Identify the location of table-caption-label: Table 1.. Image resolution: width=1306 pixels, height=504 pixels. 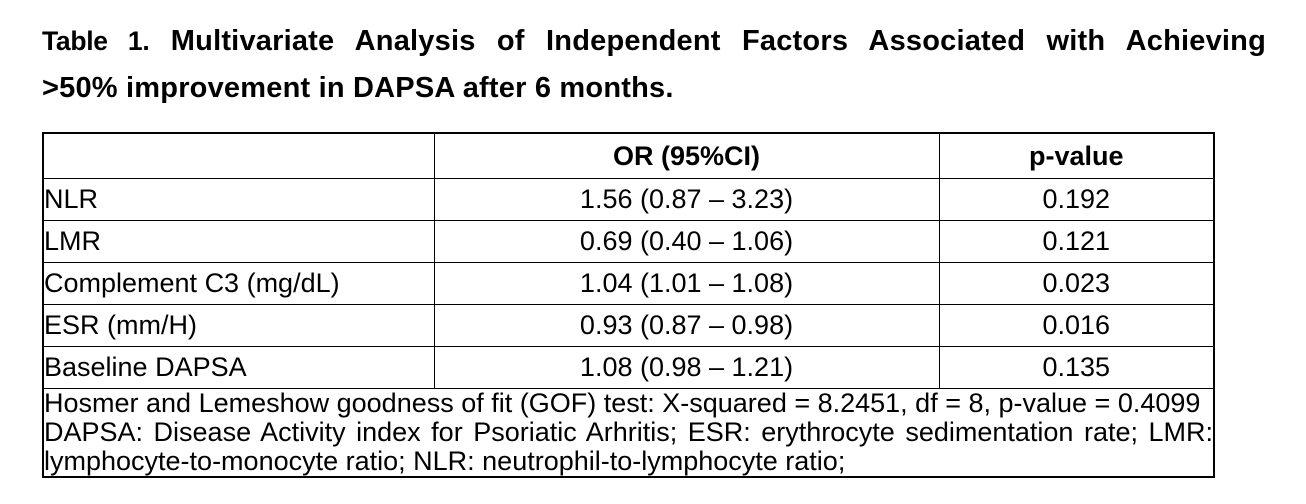
(96, 41).